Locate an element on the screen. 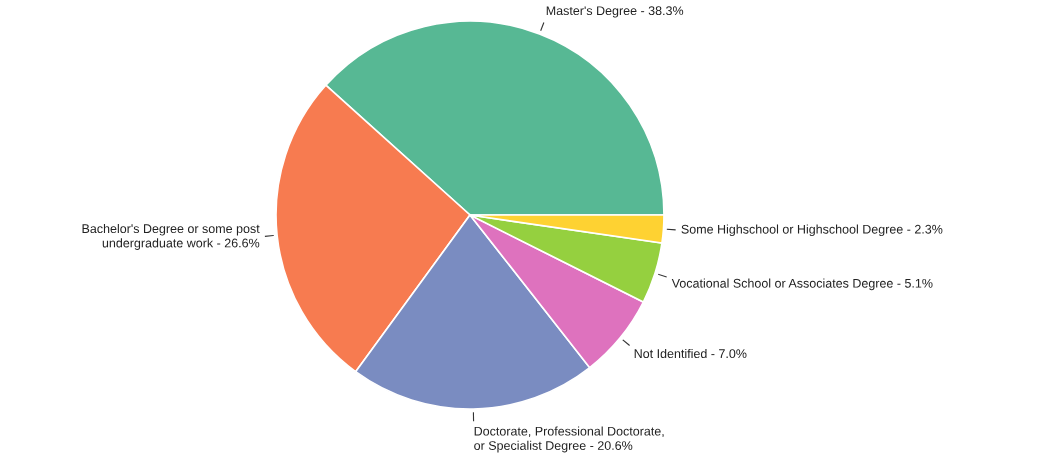  slice-label: Some Highschool or Highschool Degree - 2.3% is located at coordinates (812, 230).